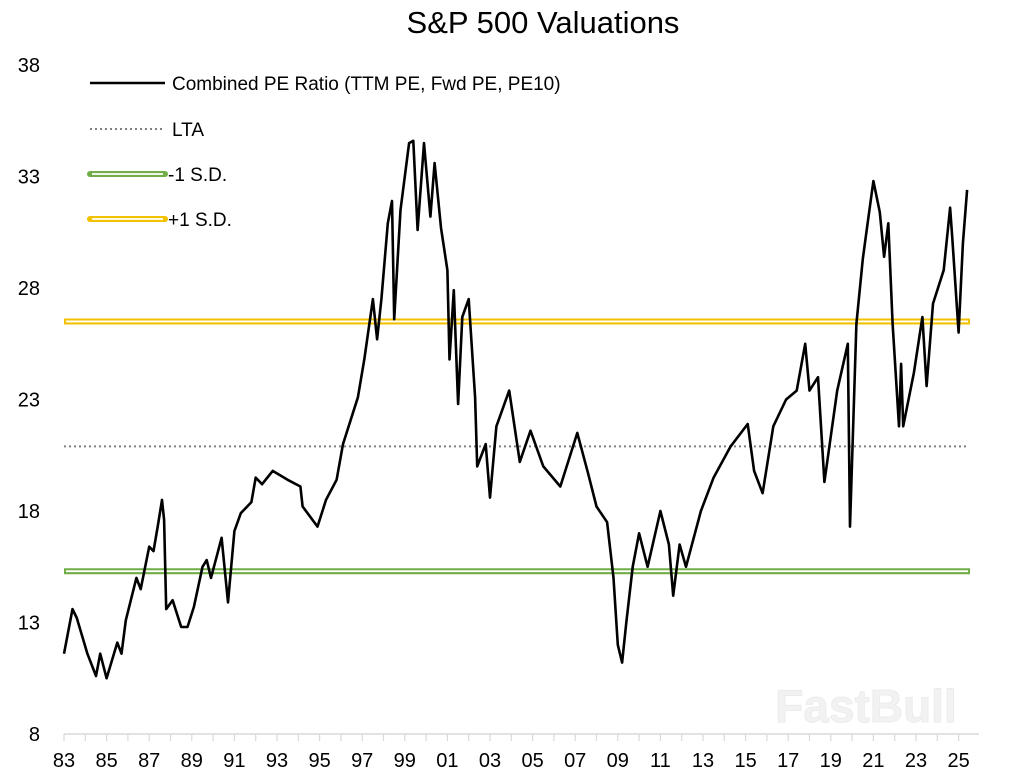 The width and height of the screenshot is (1025, 781). Describe the element at coordinates (319, 761) in the screenshot. I see `x-tick-label: 95` at that location.